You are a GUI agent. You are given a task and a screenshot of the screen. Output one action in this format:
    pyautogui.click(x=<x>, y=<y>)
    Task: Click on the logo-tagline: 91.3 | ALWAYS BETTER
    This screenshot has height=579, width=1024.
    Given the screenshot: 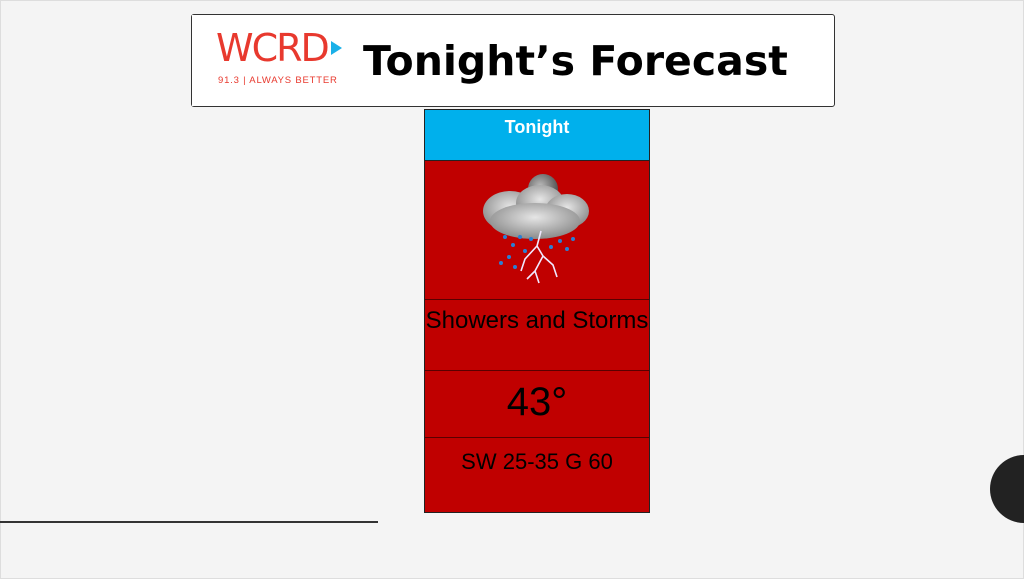 What is the action you would take?
    pyautogui.click(x=278, y=80)
    